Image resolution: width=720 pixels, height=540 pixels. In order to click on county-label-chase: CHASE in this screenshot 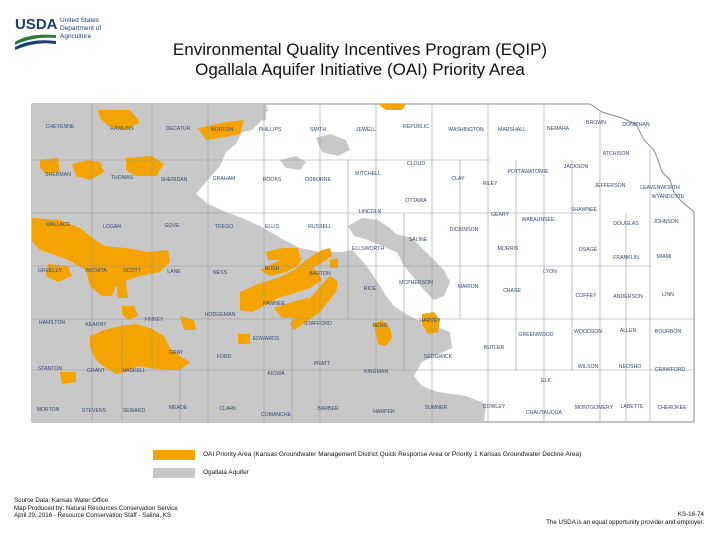, I will do `click(512, 291)`.